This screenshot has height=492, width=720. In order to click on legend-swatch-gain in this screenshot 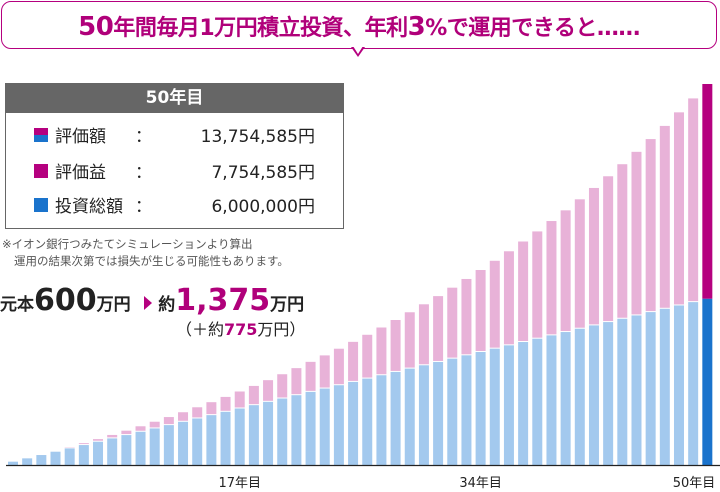, I will do `click(41, 170)`.